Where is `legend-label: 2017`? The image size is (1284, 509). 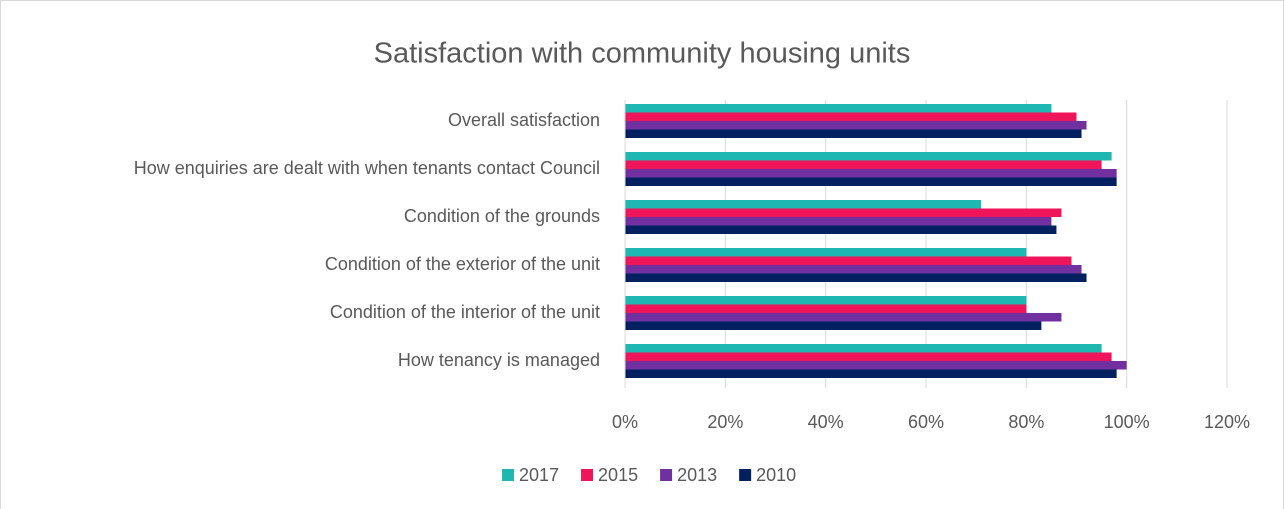 legend-label: 2017 is located at coordinates (539, 475).